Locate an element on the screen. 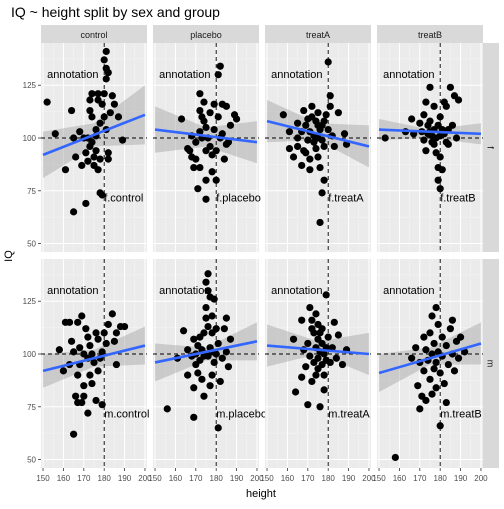  x-tick-label: 160 is located at coordinates (288, 478).